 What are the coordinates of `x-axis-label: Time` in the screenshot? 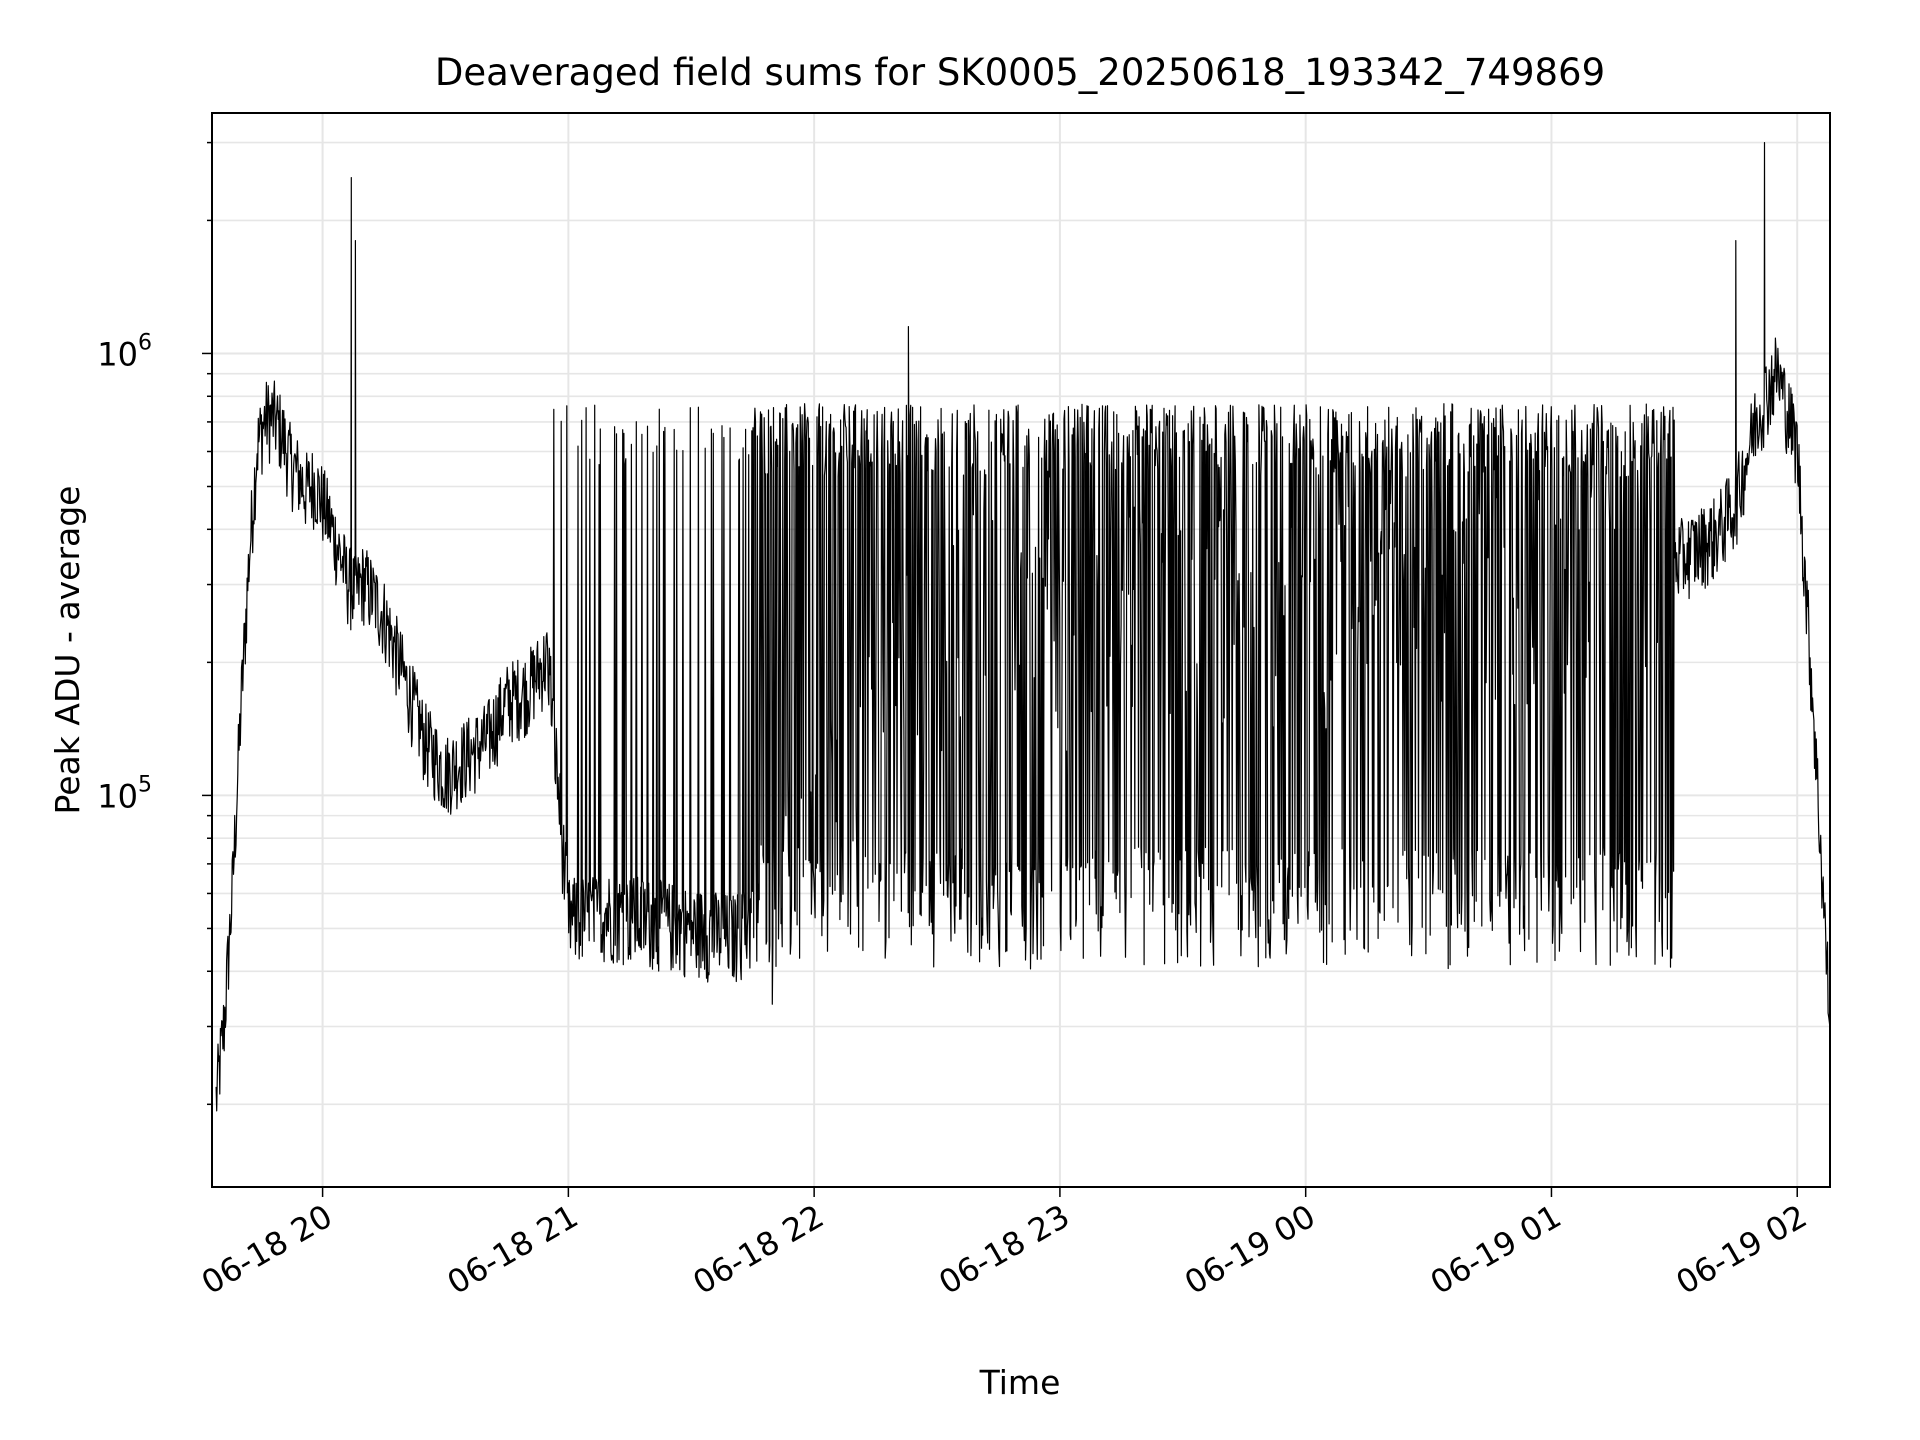 It's located at (1020, 1382).